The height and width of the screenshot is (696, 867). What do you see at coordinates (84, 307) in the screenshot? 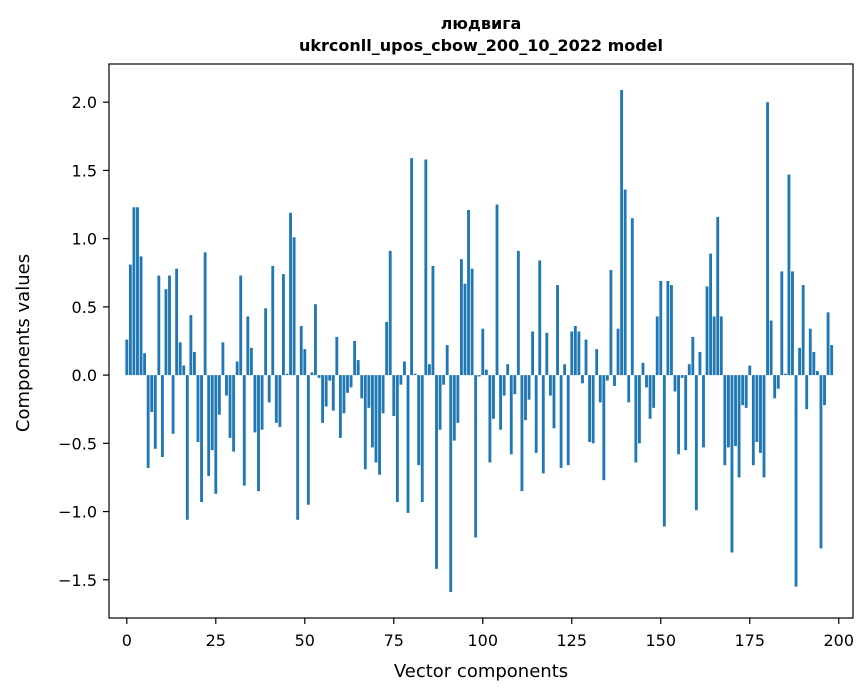
I see `y-tick-label: 0.5` at bounding box center [84, 307].